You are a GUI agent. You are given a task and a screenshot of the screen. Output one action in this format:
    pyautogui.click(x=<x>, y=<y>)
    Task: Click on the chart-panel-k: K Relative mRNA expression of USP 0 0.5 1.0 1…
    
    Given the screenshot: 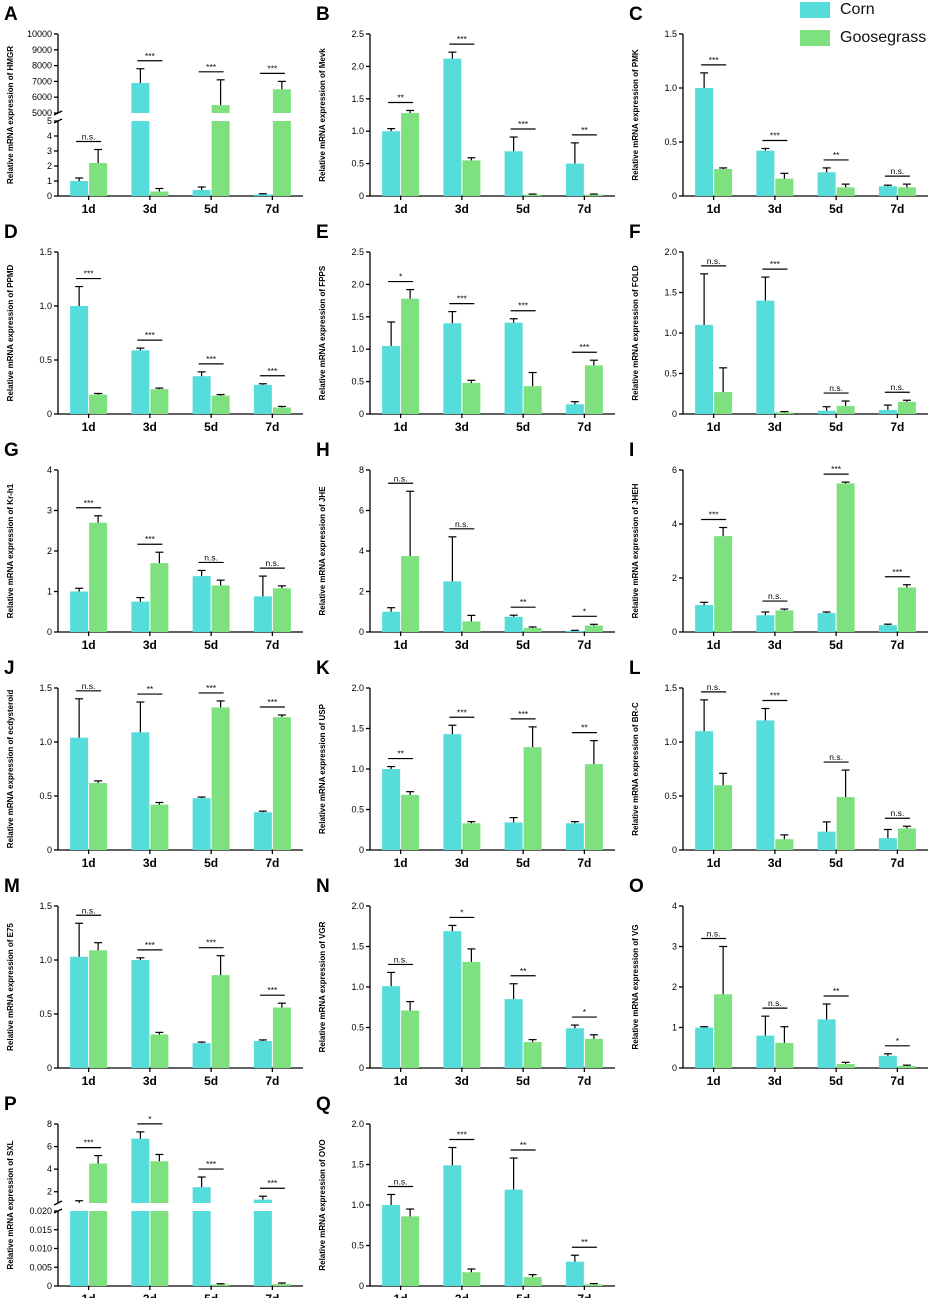 What is the action you would take?
    pyautogui.click(x=465, y=764)
    